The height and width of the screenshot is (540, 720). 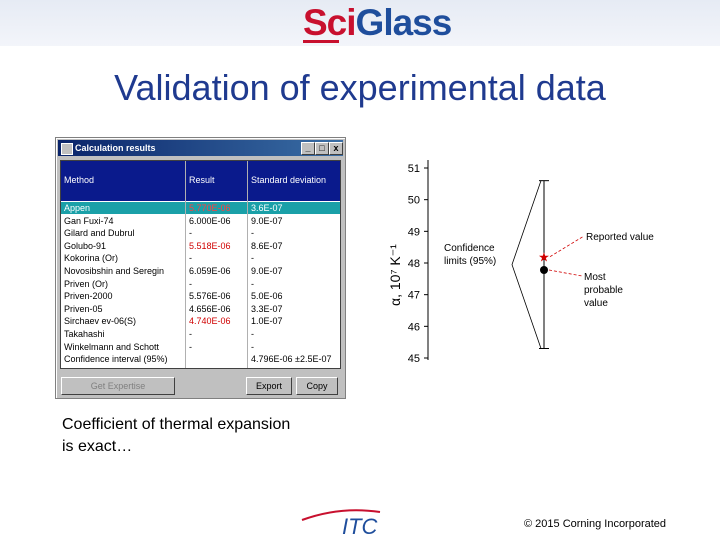 I want to click on table-cell-sd: 8.6E-07, so click(x=267, y=245).